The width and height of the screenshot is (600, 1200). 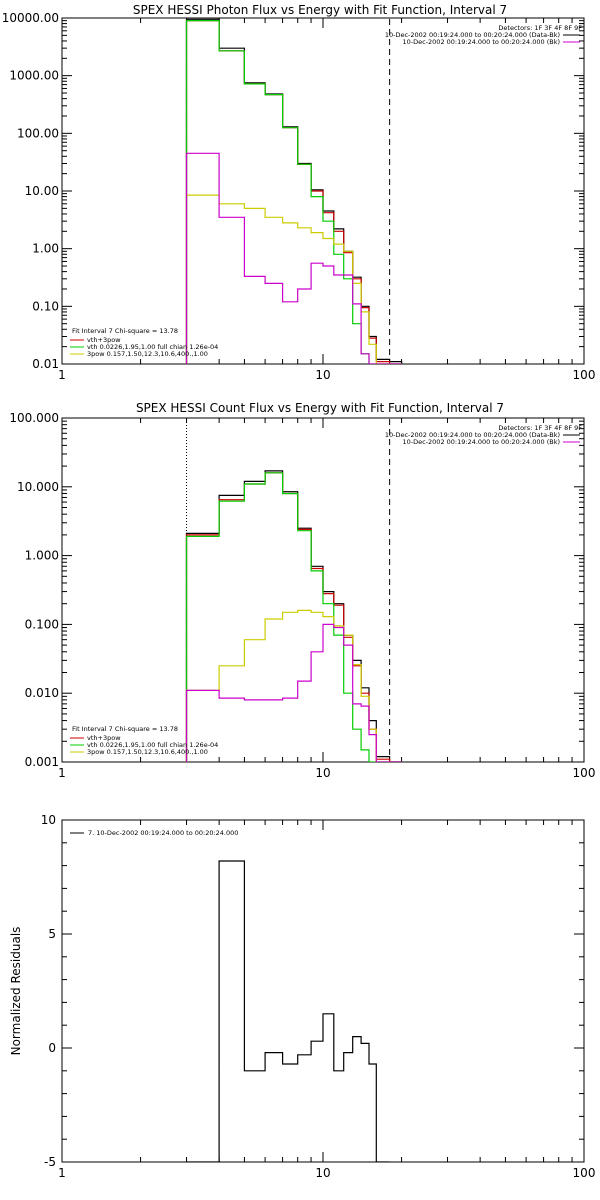 I want to click on photon-series-data-bk, so click(x=294, y=191).